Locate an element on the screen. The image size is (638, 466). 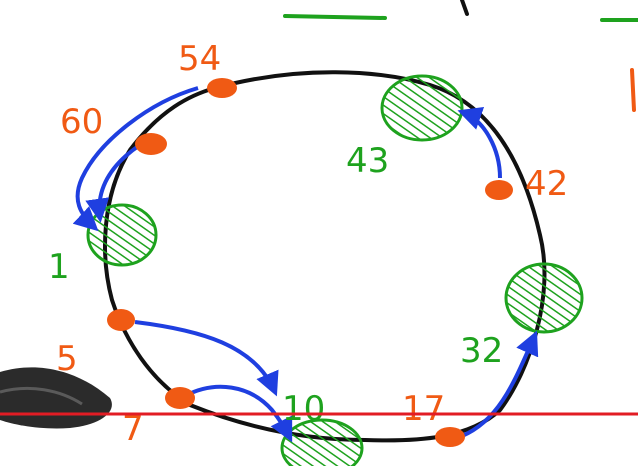
node-label-54: 54 is located at coordinates (199, 59).